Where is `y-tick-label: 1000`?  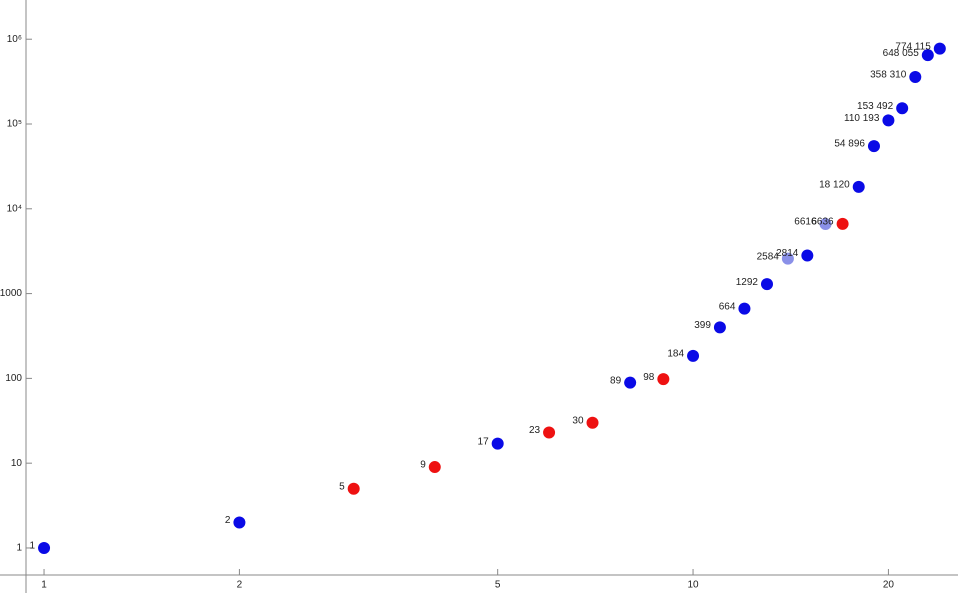 y-tick-label: 1000 is located at coordinates (11, 293).